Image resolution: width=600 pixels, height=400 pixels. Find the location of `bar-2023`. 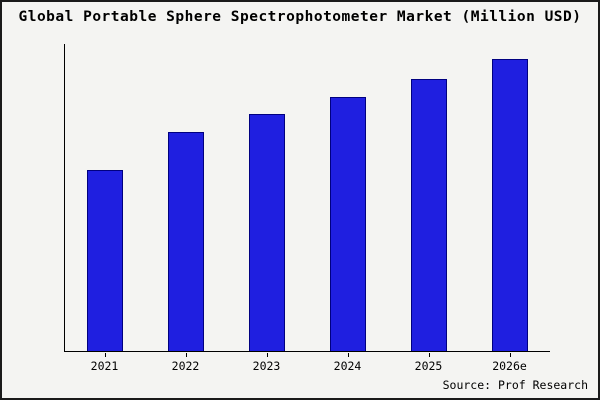

bar-2023 is located at coordinates (267, 232).